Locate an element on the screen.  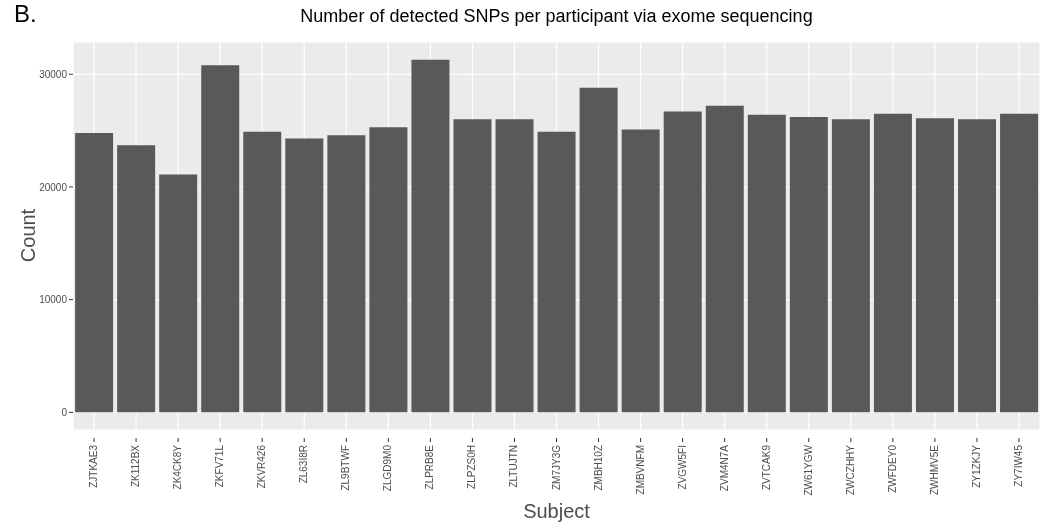
x-tick-label: ZL63I8R is located at coordinates (304, 464).